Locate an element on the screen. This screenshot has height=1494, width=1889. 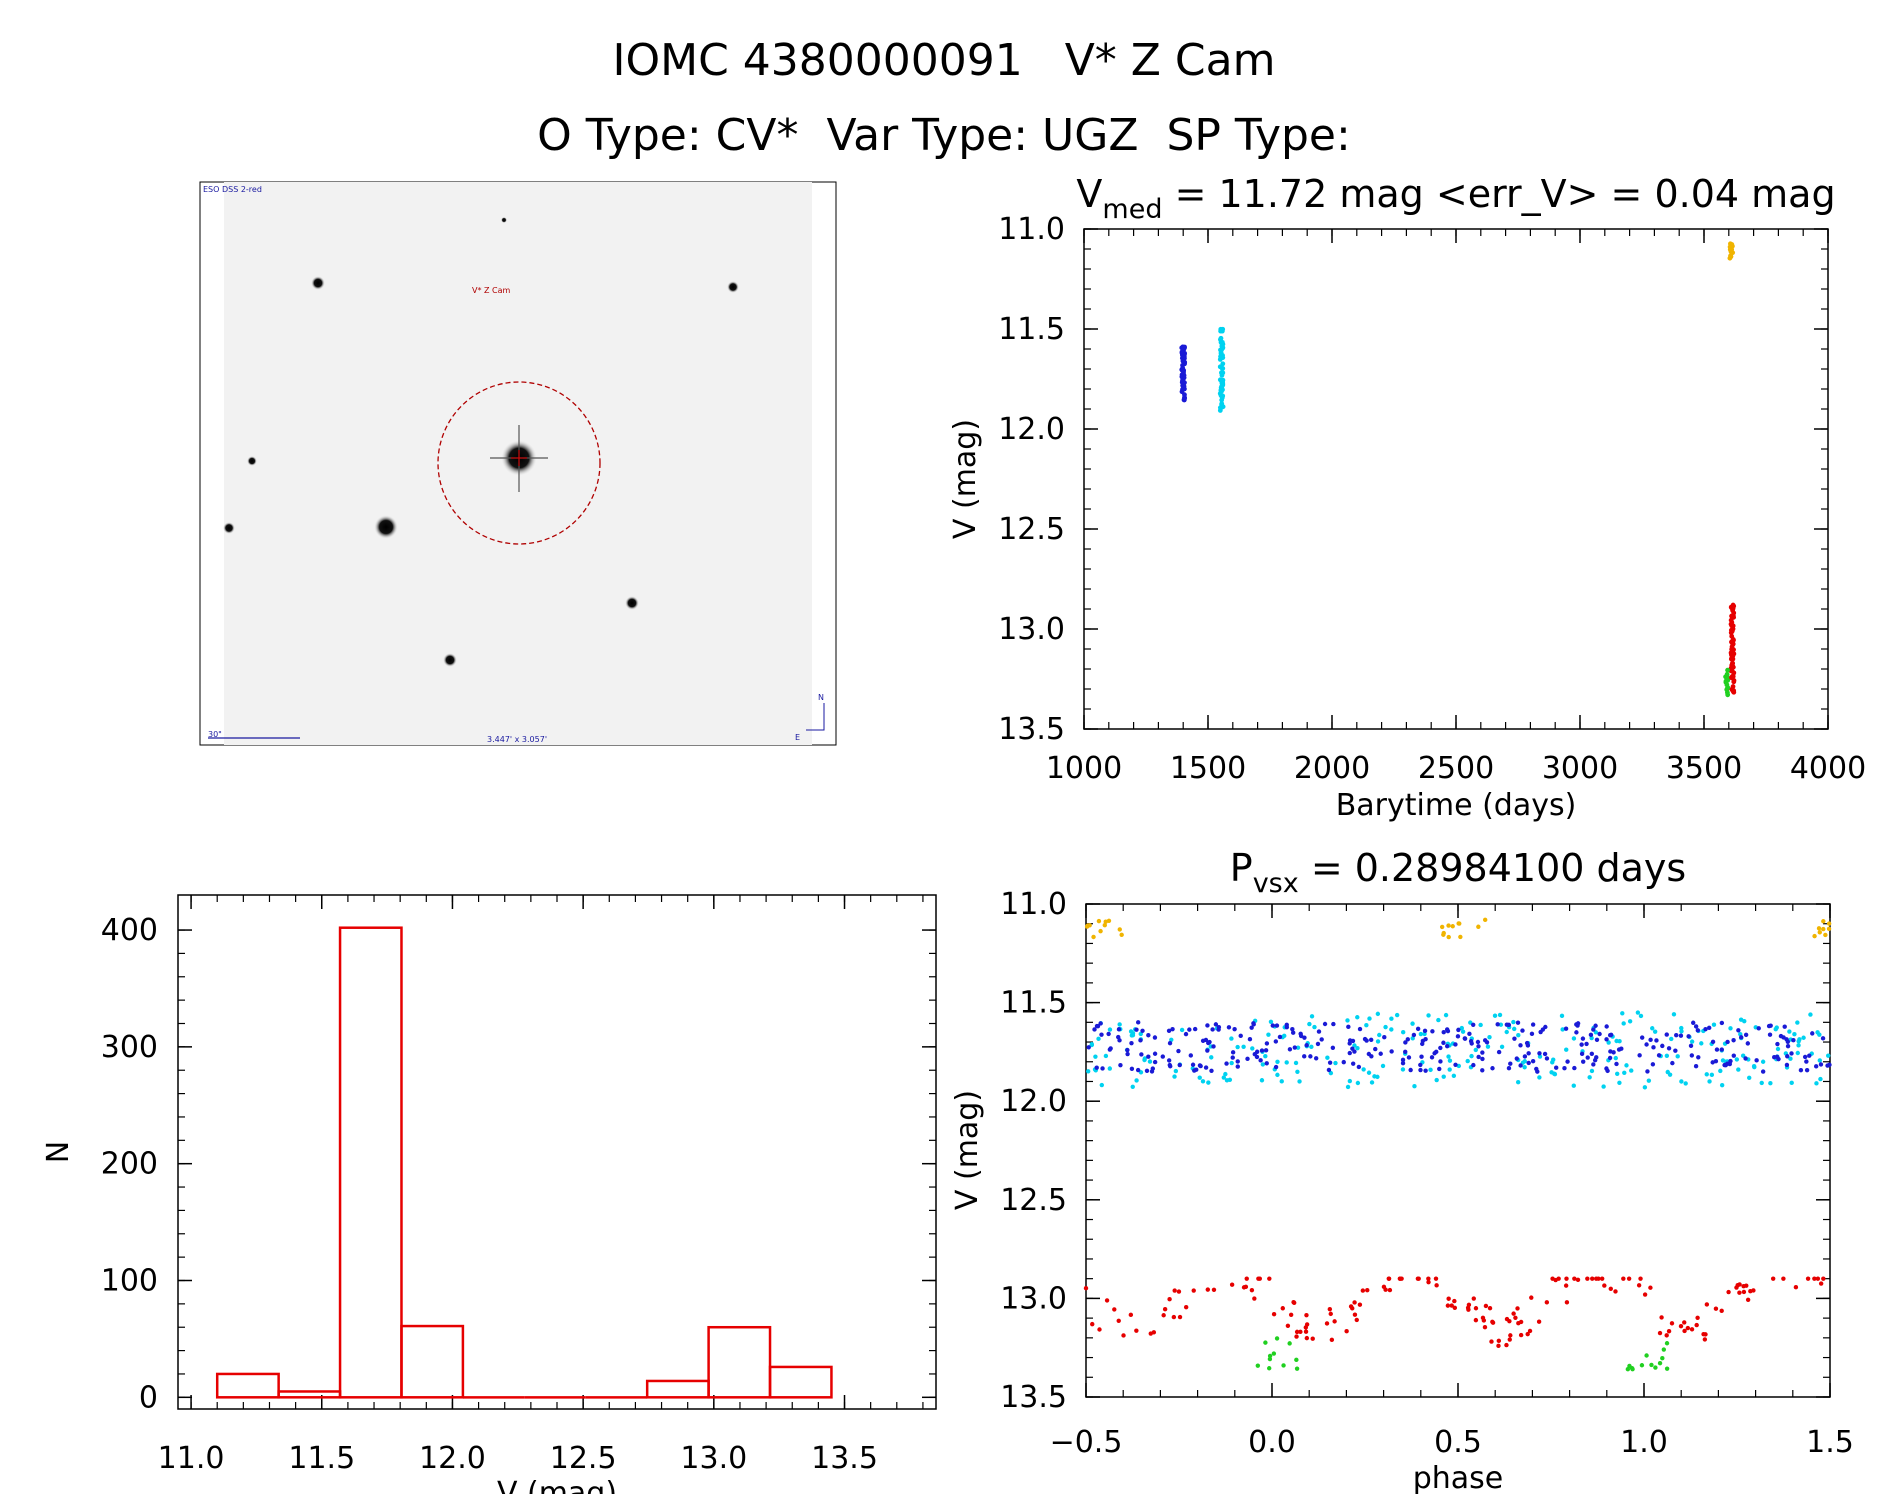
histogram-x-label: V (mag) is located at coordinates (557, 1485).